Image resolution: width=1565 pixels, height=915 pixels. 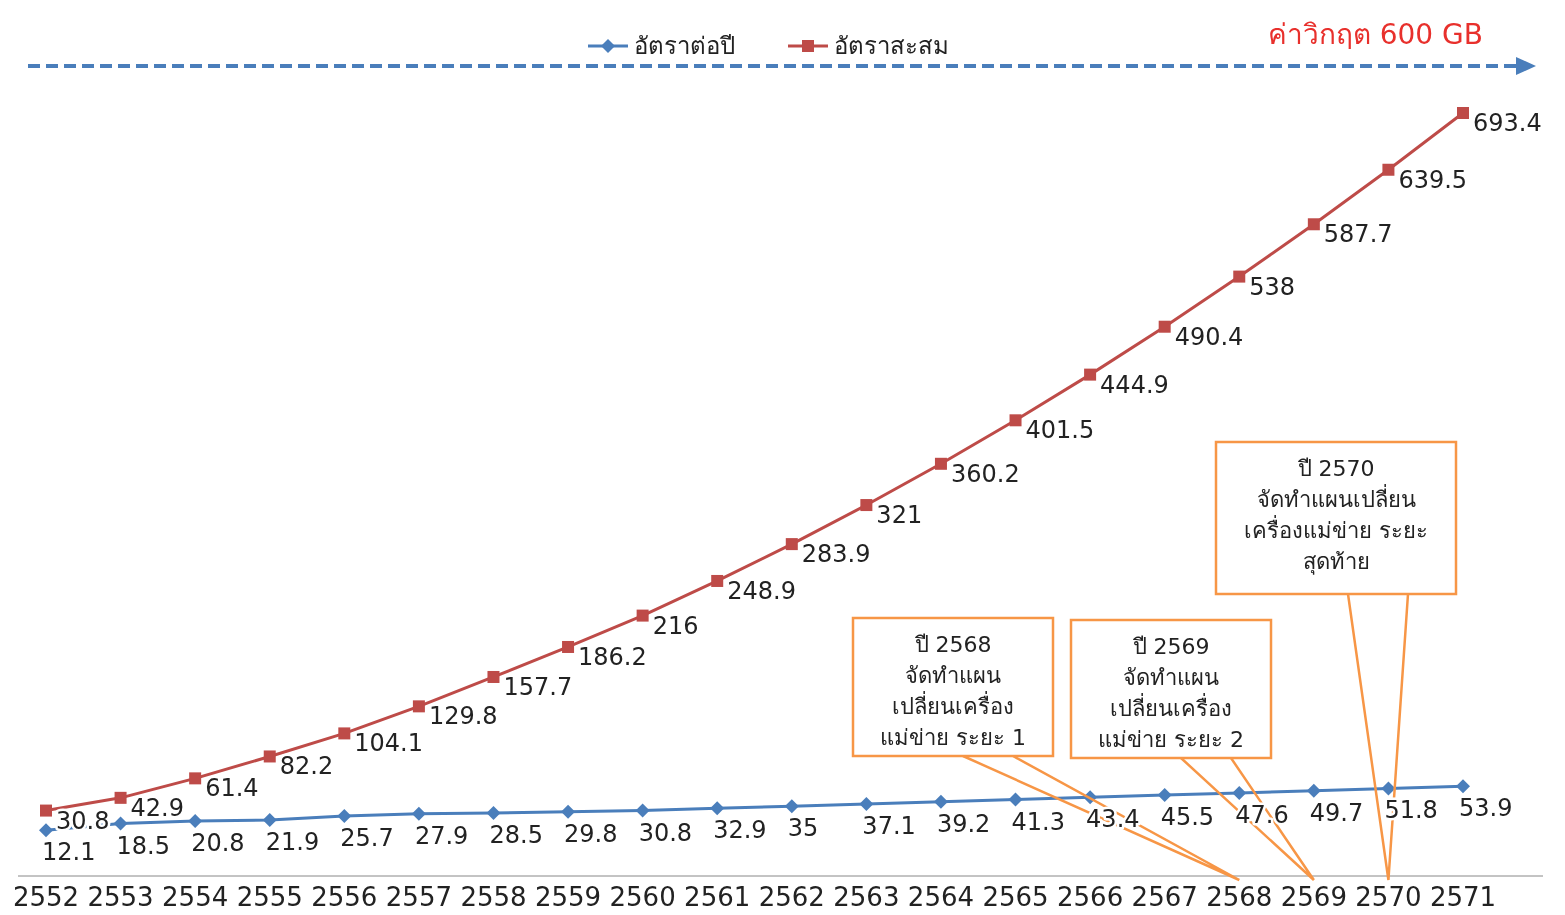 I want to click on x-tick-label: 2558, so click(x=493, y=897).